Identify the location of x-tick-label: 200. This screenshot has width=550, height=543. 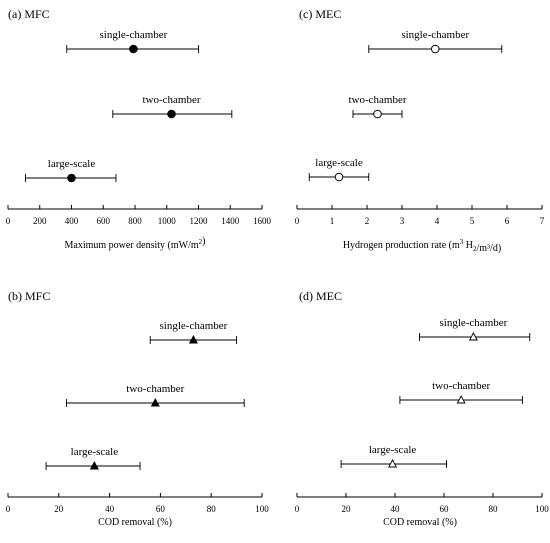
(40, 221).